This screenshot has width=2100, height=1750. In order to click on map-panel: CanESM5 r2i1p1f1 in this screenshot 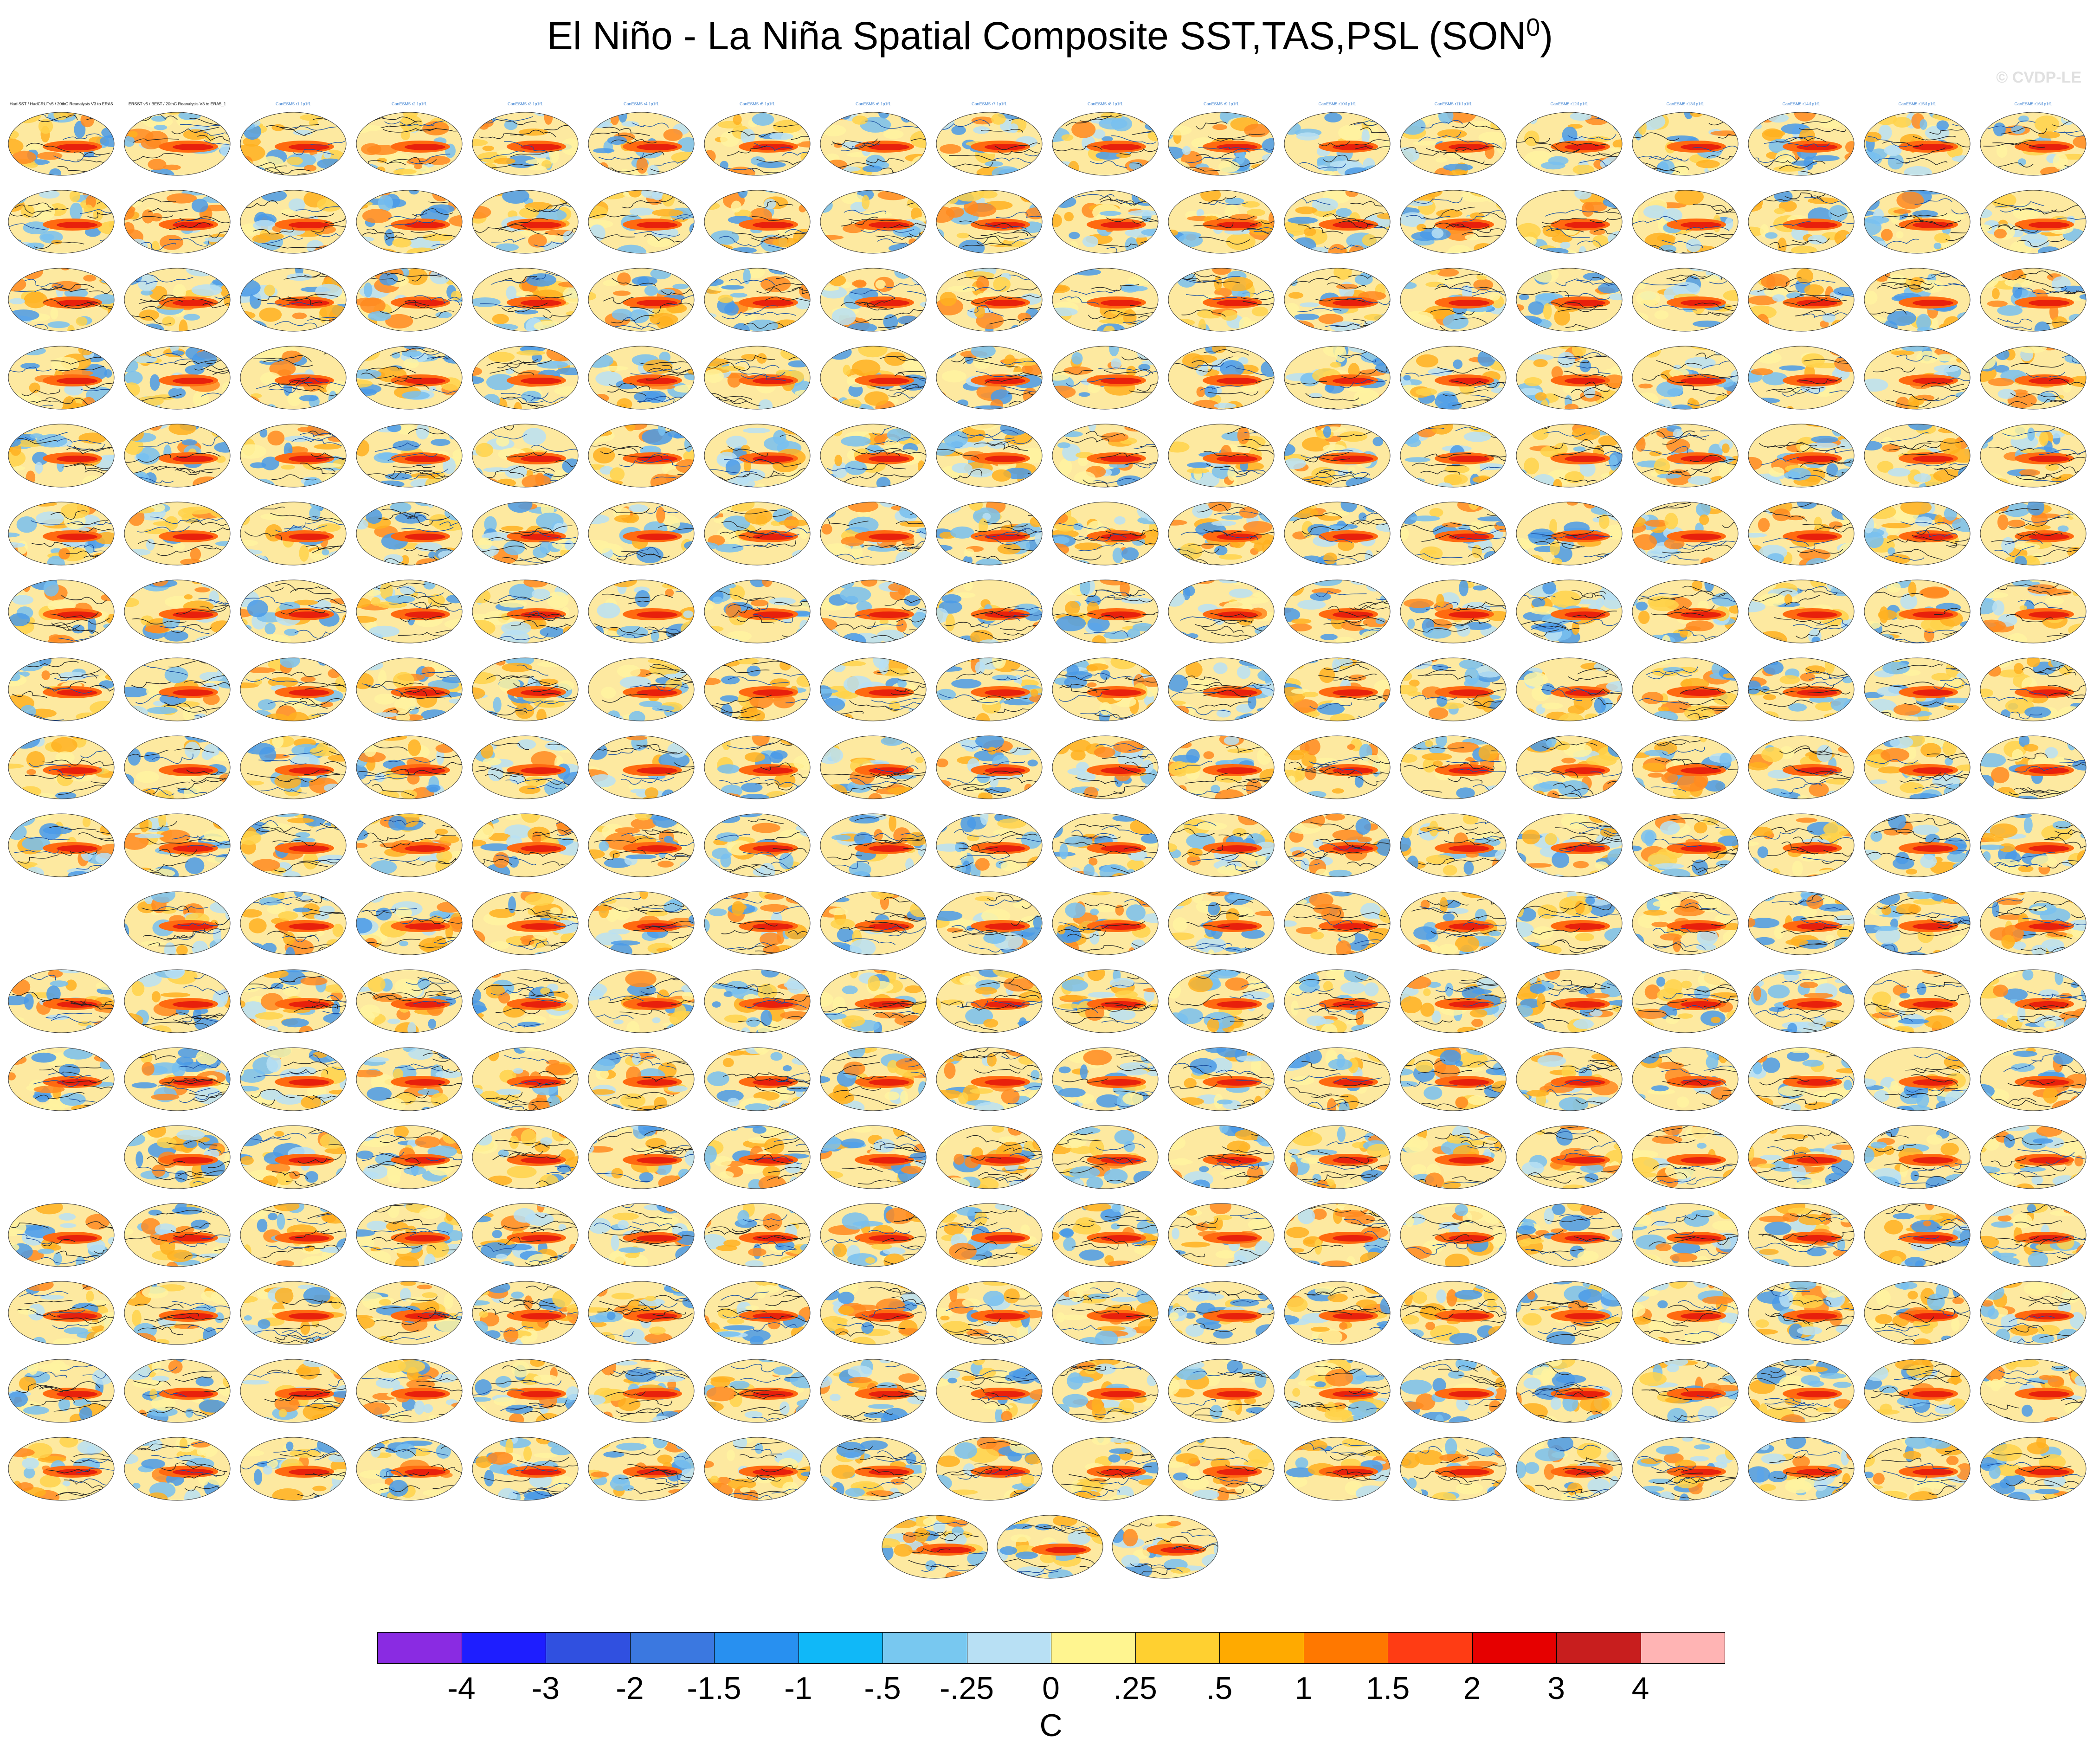, I will do `click(410, 139)`.